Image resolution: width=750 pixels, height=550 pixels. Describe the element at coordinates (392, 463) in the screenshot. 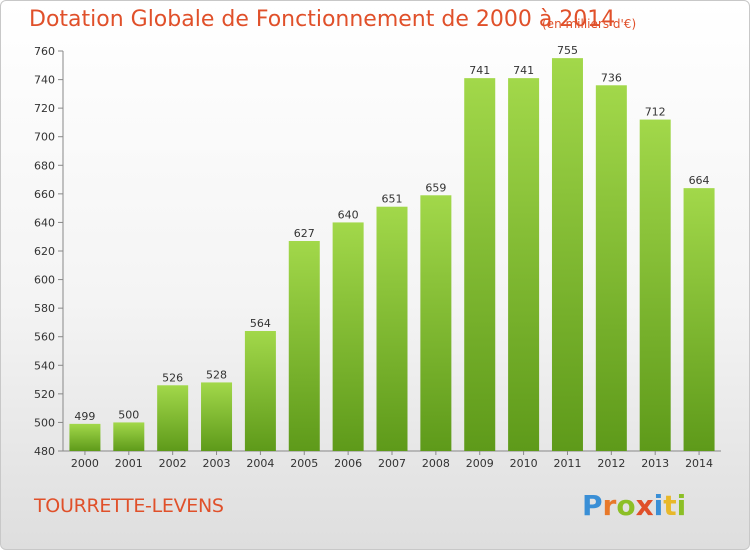

I see `x-tick-label: 2007` at that location.